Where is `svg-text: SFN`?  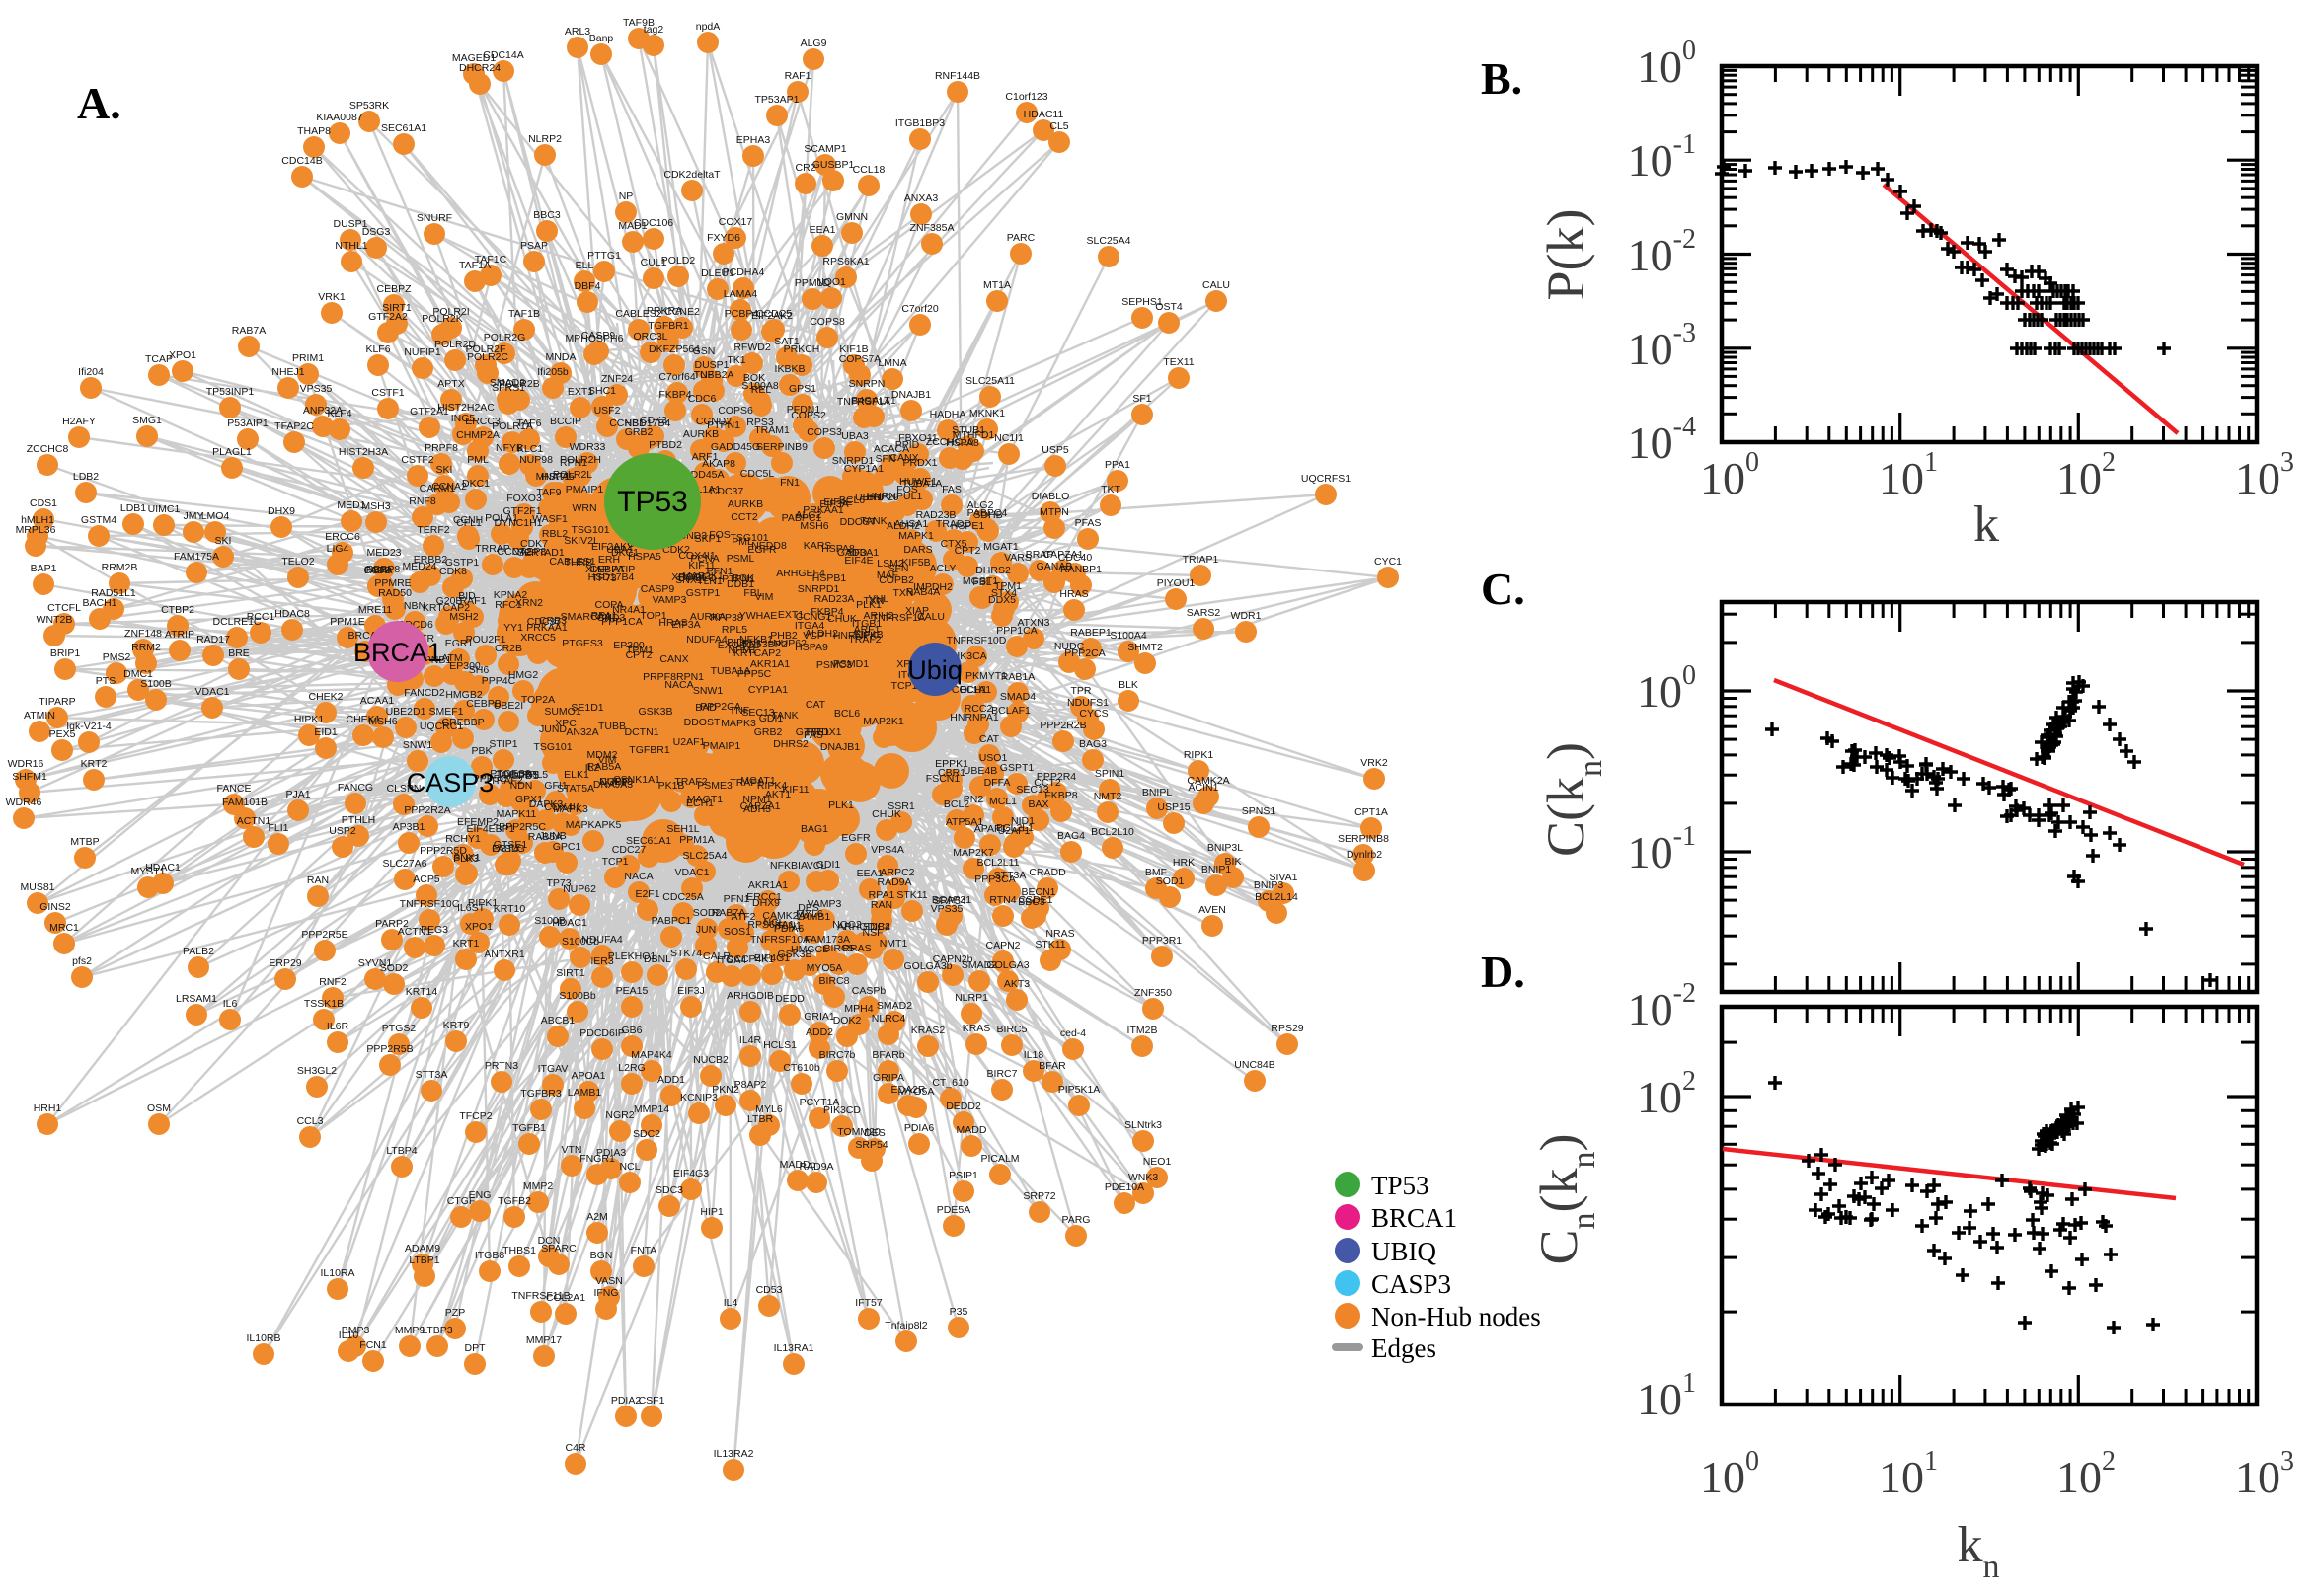
svg-text: SFN is located at coordinates (886, 459).